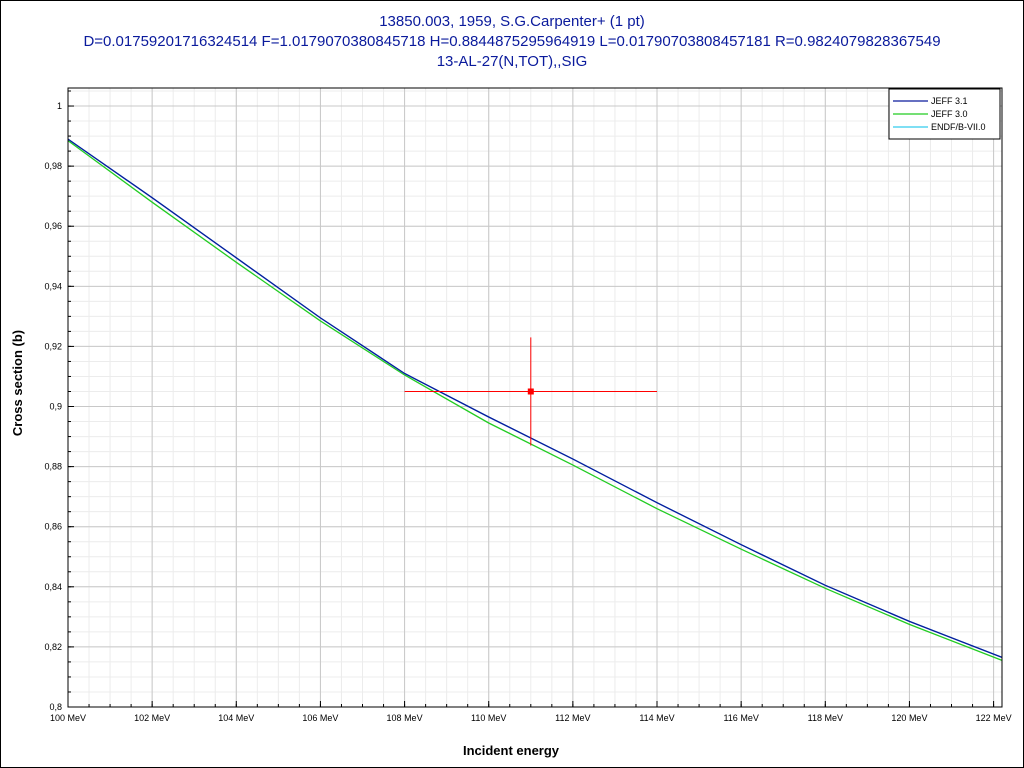 This screenshot has height=768, width=1024. What do you see at coordinates (53, 647) in the screenshot?
I see `y-tick-label: 0,82` at bounding box center [53, 647].